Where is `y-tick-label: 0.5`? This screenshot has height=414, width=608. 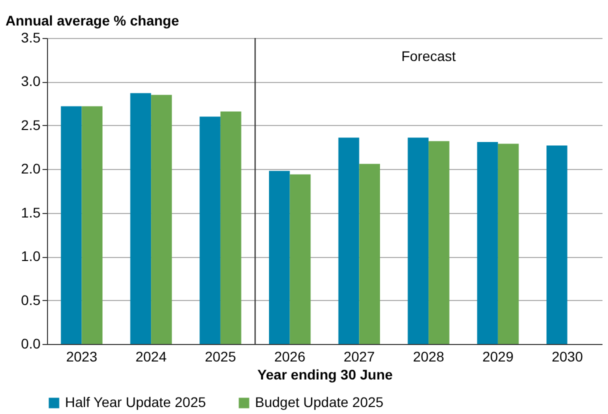 y-tick-label: 0.5 is located at coordinates (31, 300).